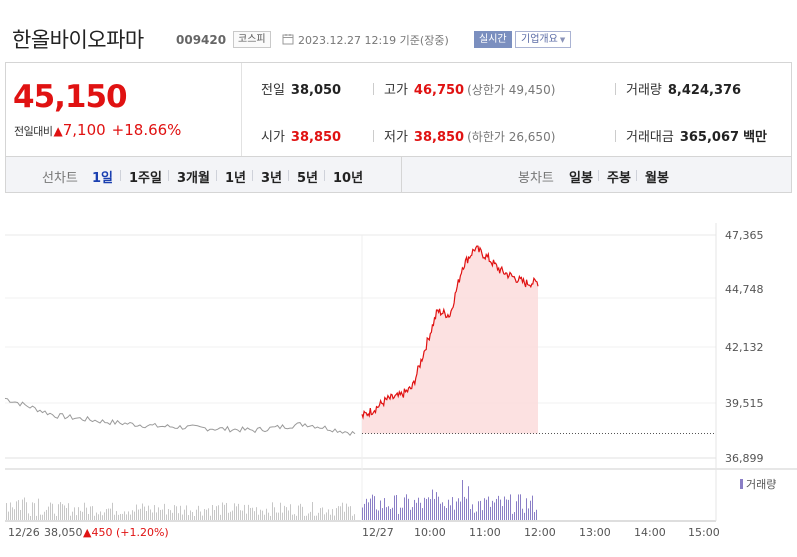 The width and height of the screenshot is (797, 557). What do you see at coordinates (581, 178) in the screenshot?
I see `tab-daily-candle: 일봉` at bounding box center [581, 178].